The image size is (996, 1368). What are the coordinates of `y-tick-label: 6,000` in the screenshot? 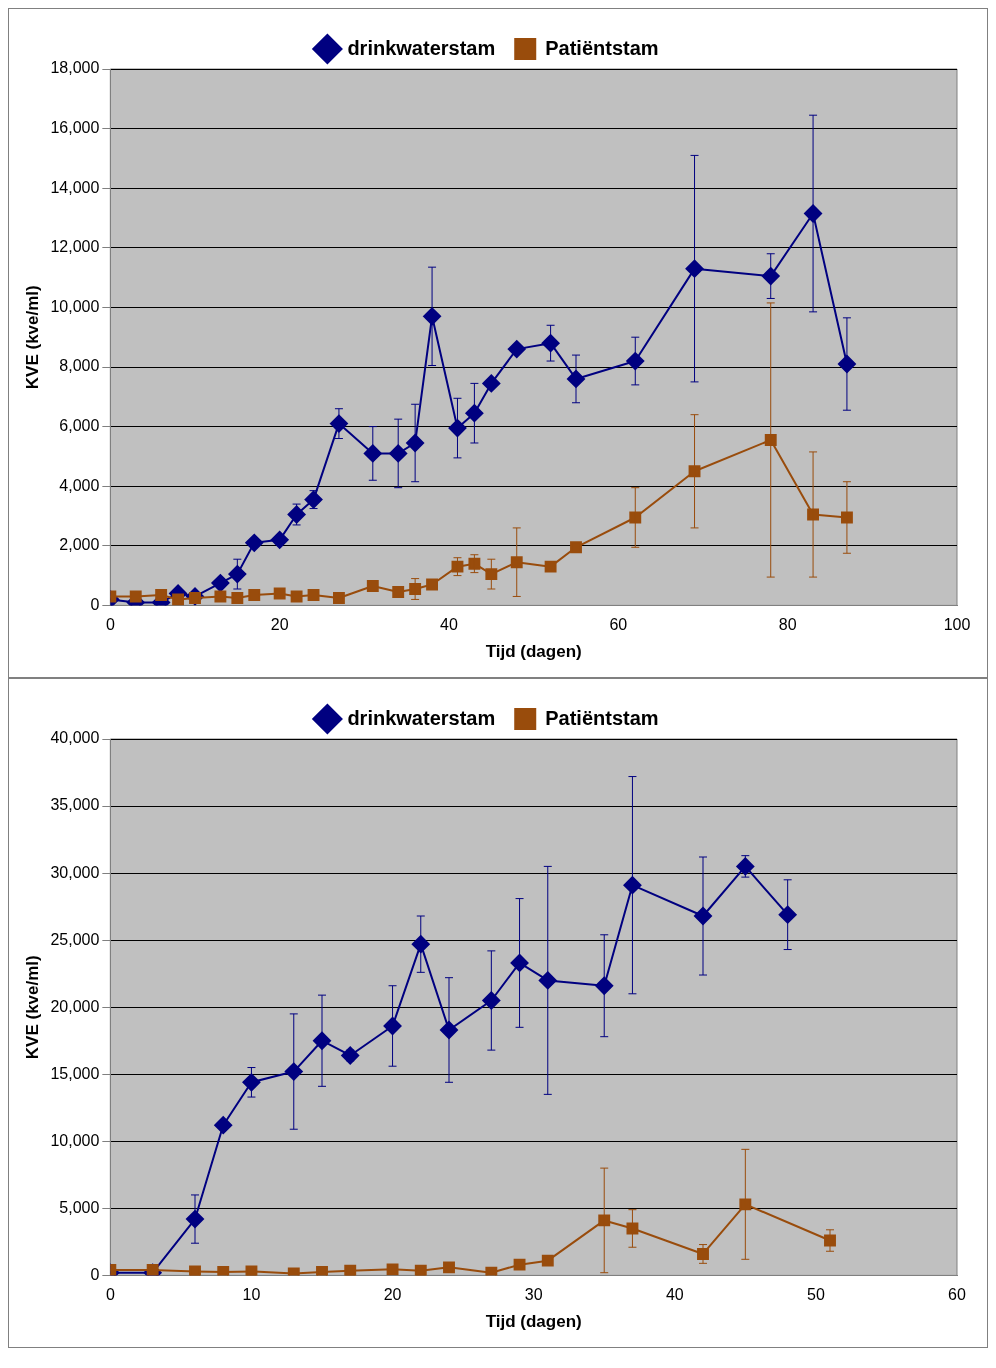 It's located at (79, 426).